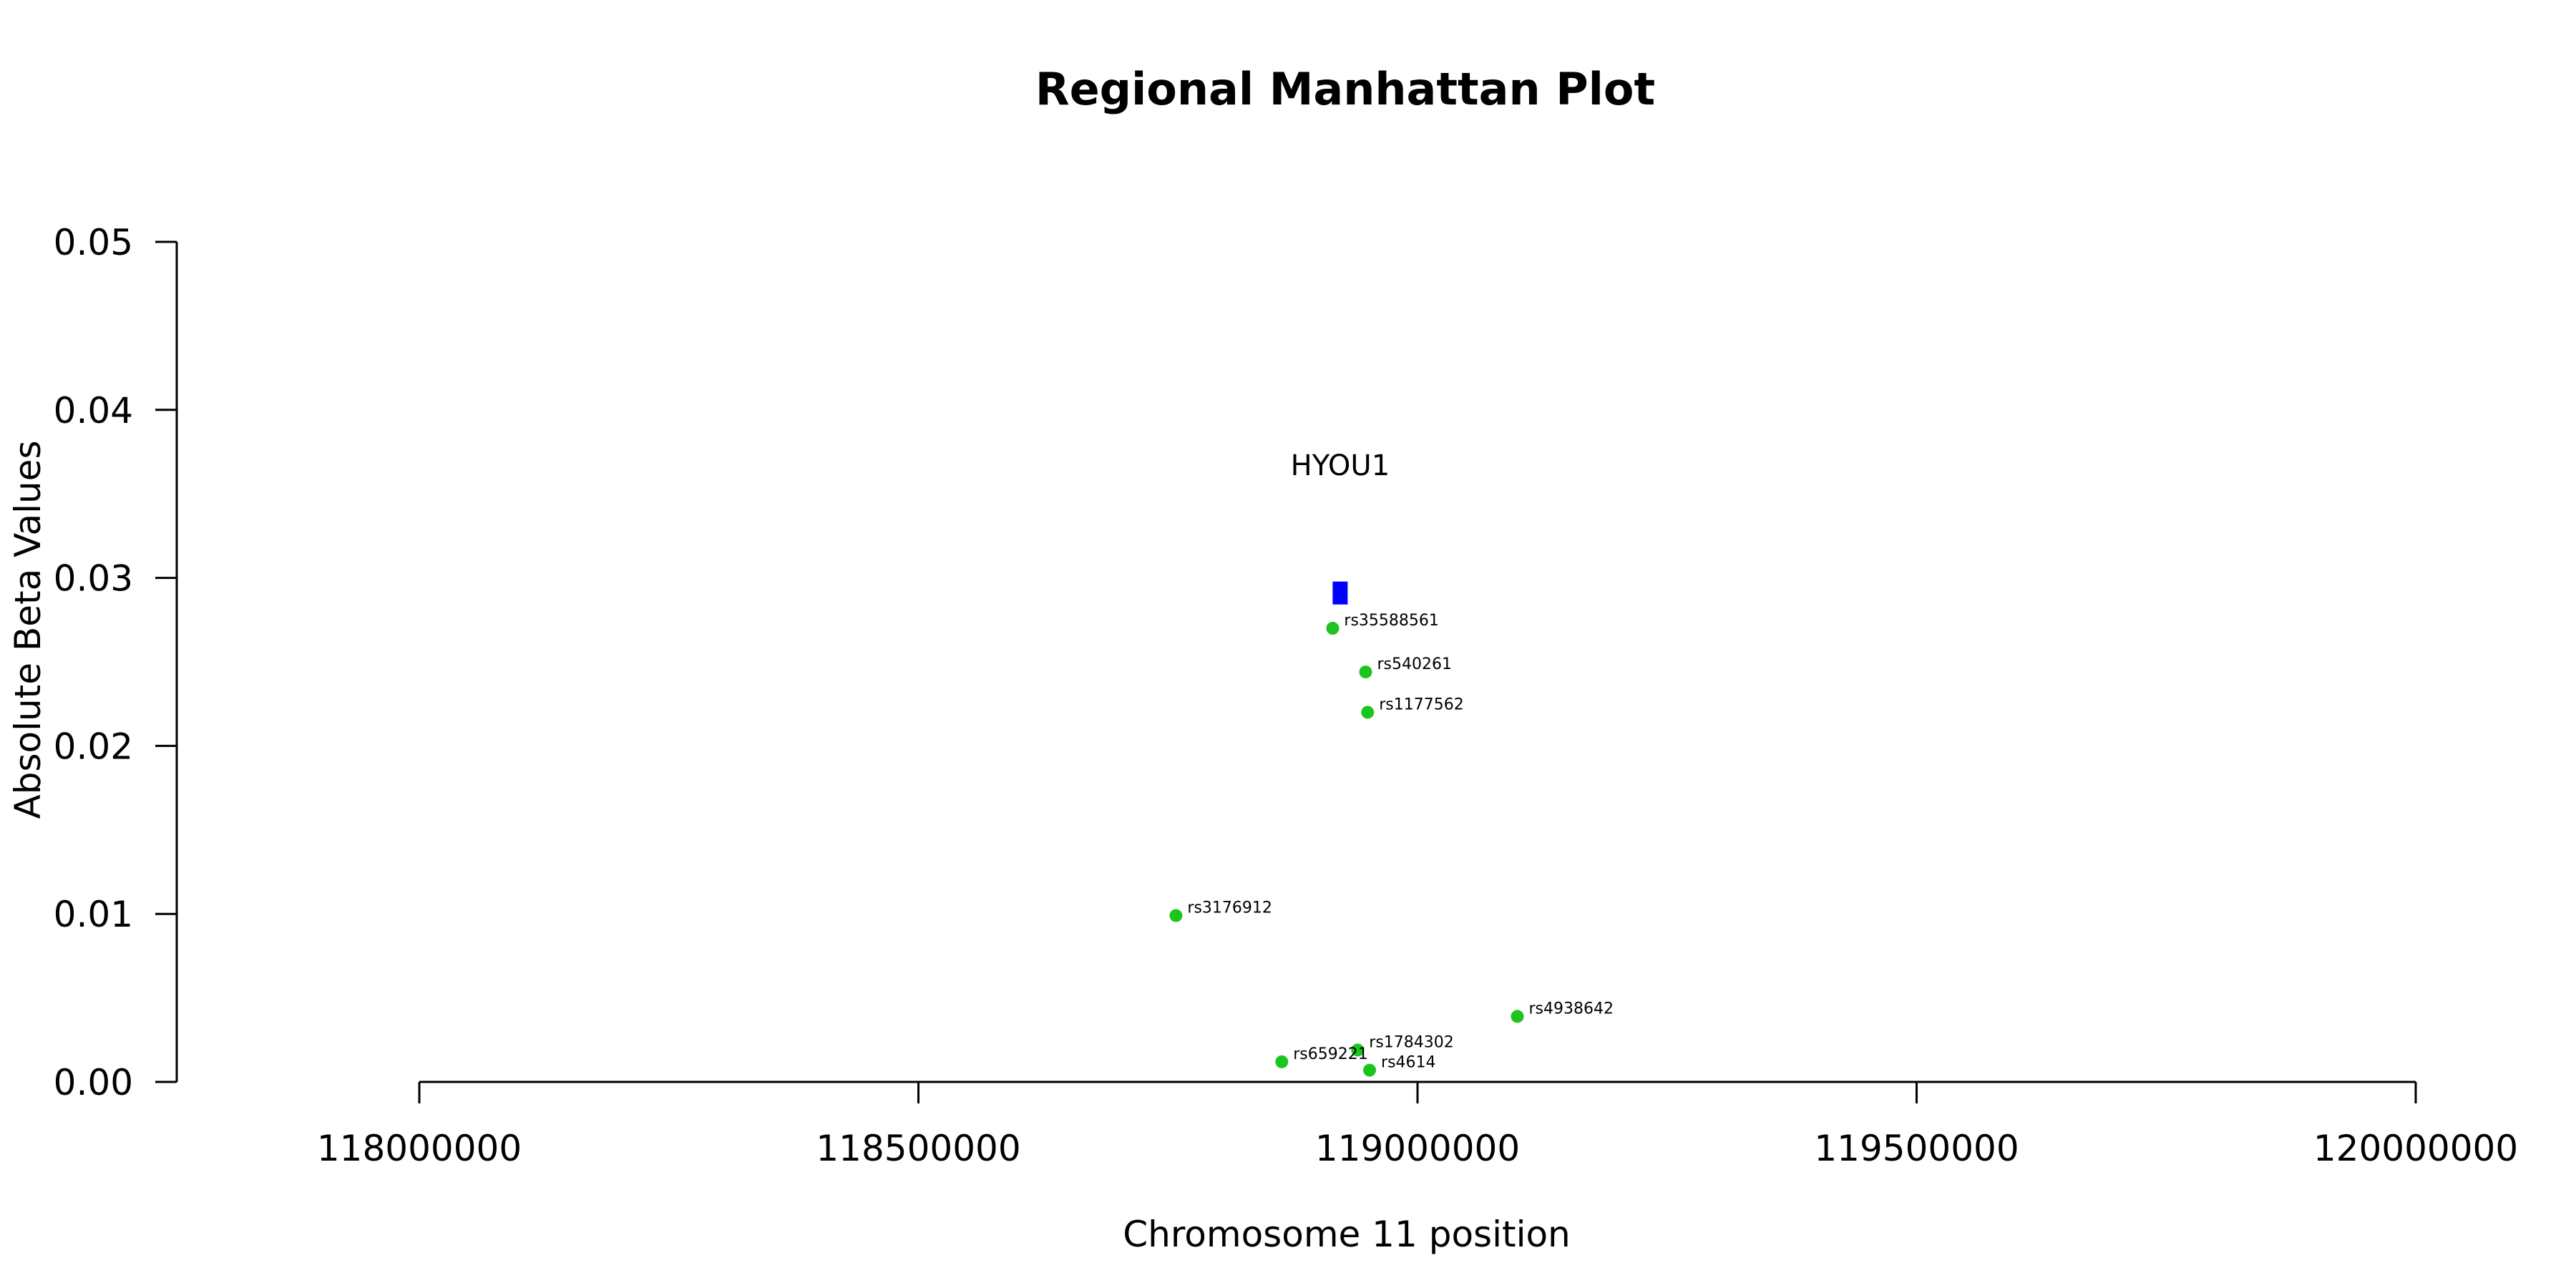 This screenshot has height=1288, width=2576. Describe the element at coordinates (93, 579) in the screenshot. I see `y-tick-label: 0.03` at that location.